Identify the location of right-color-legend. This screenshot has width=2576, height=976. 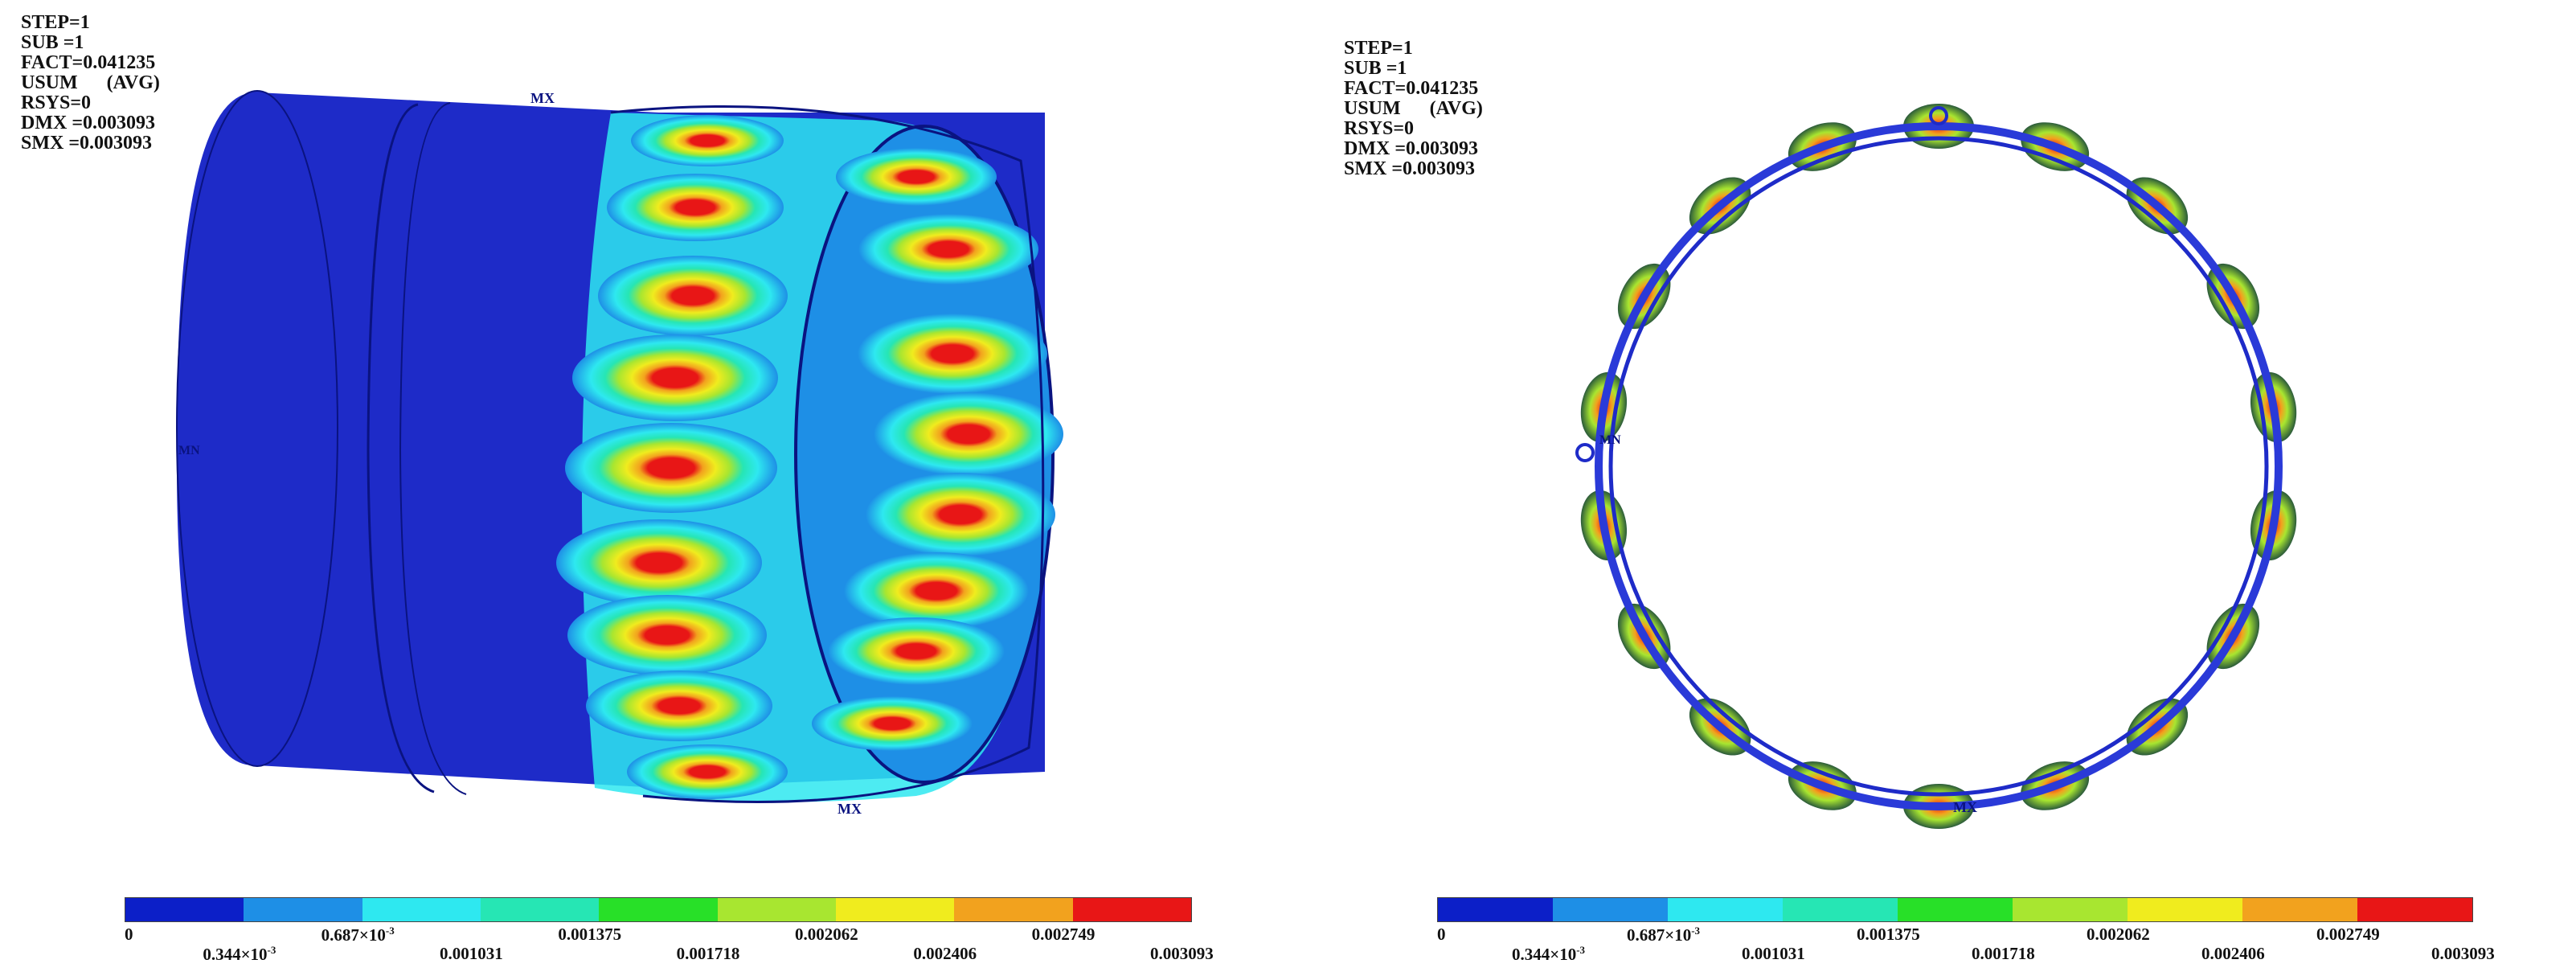
(1955, 910).